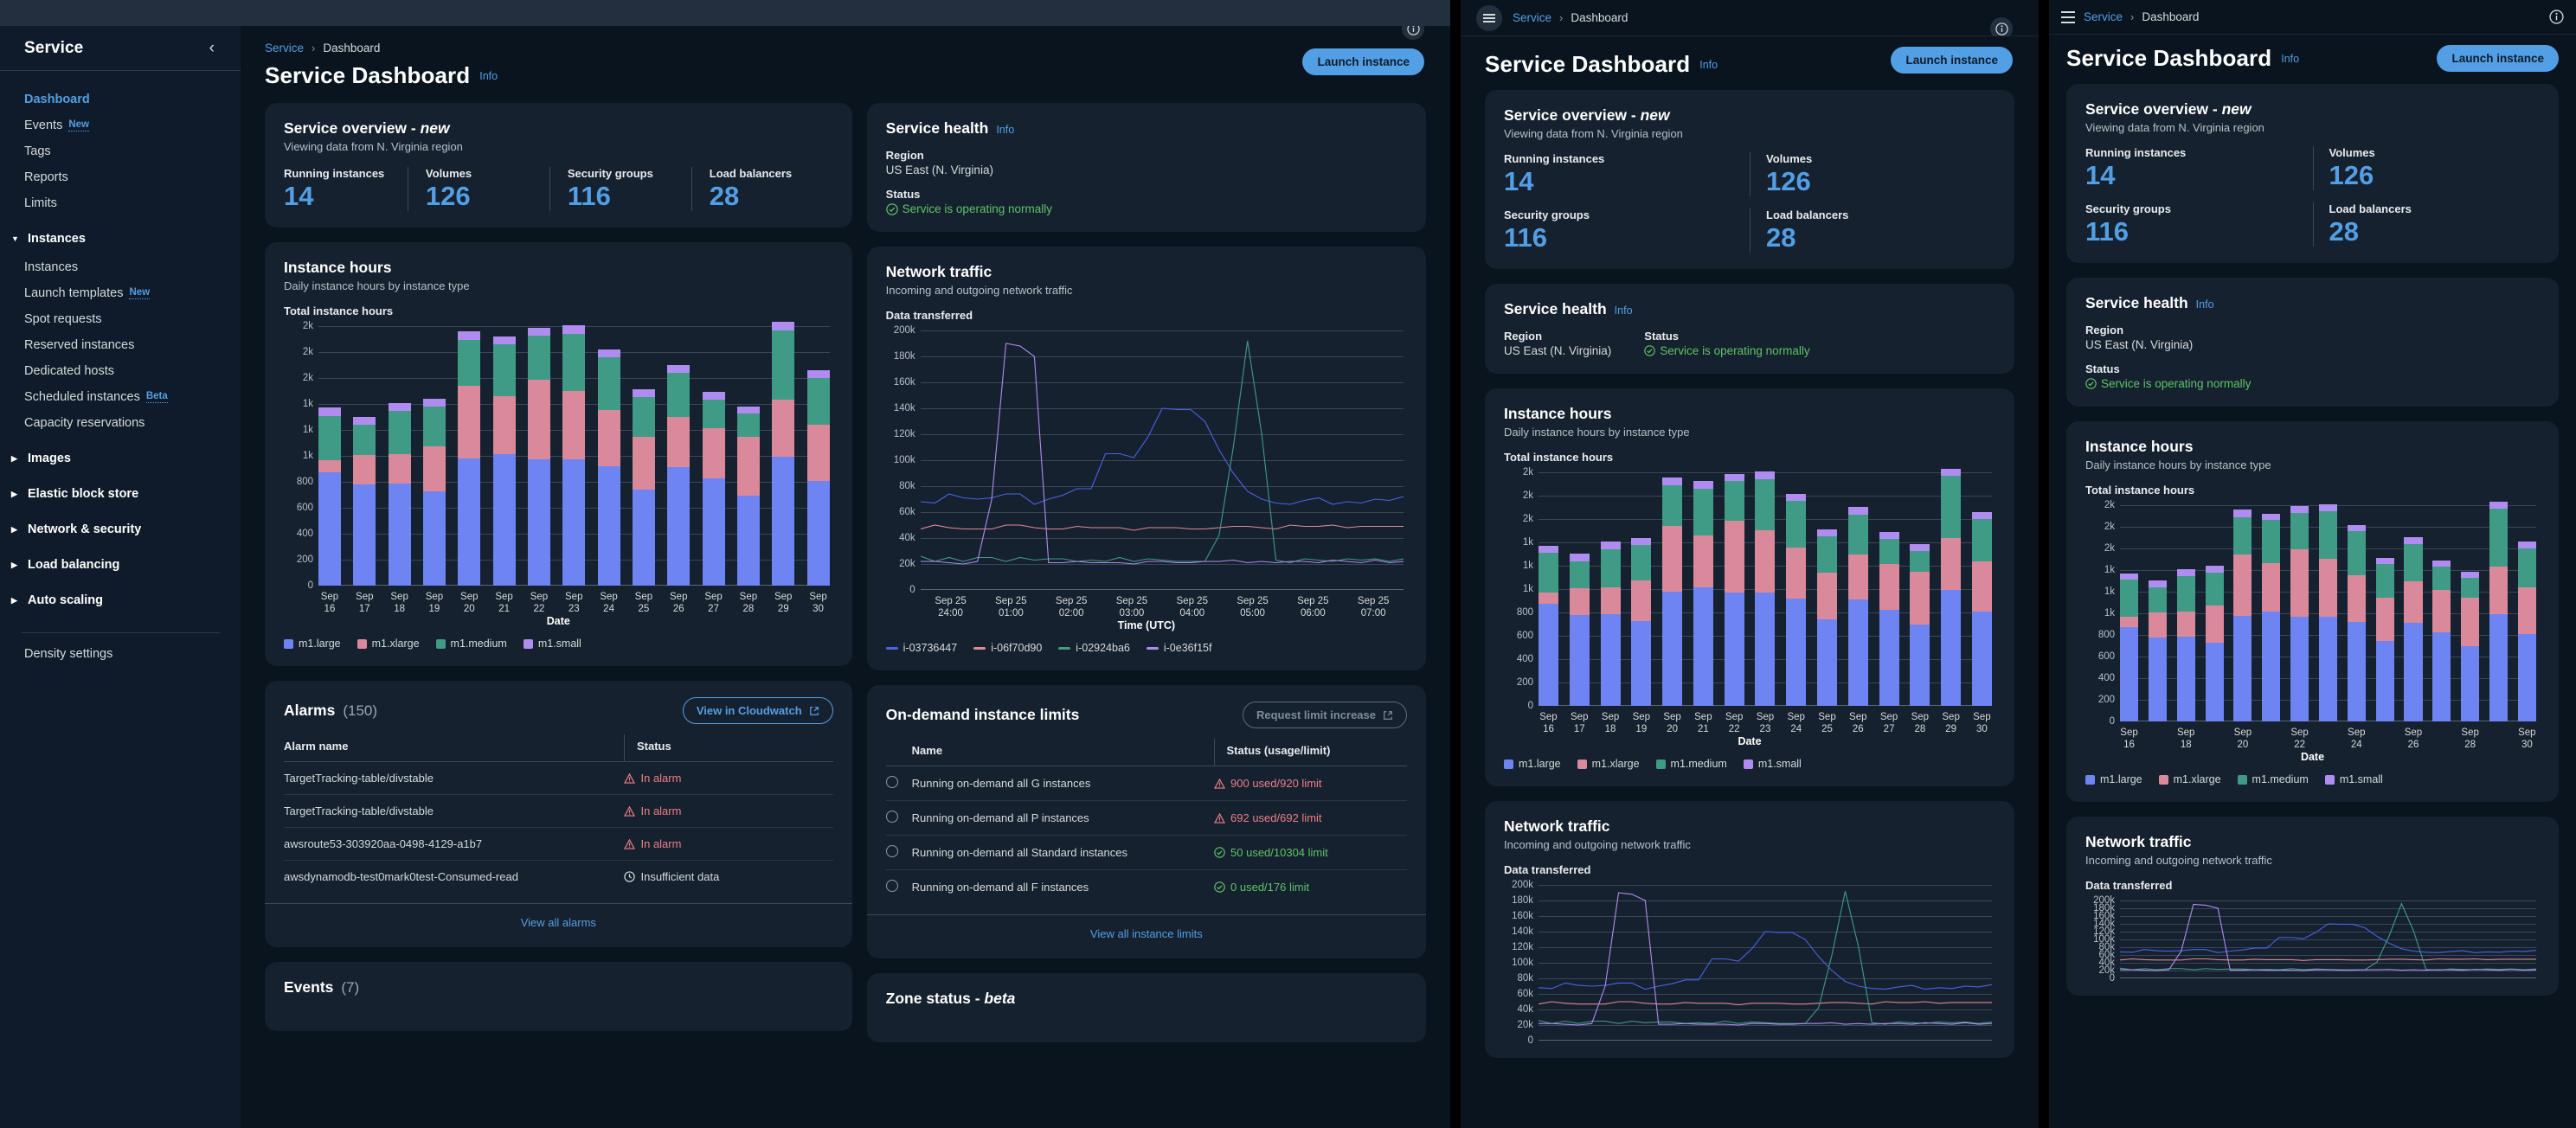 The height and width of the screenshot is (1128, 2576). I want to click on view-all-alarms-link: View all alarms, so click(558, 923).